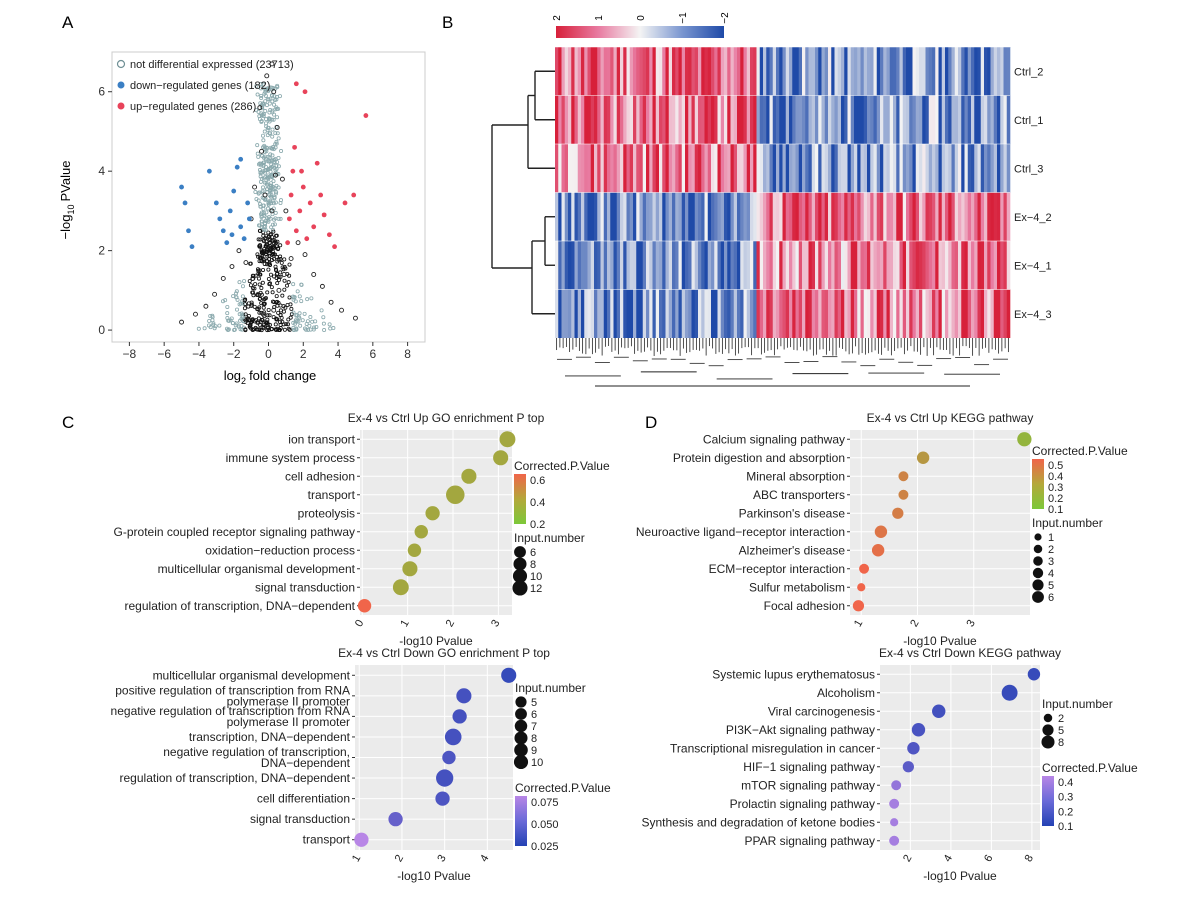  What do you see at coordinates (280, 550) in the screenshot?
I see `dotplot-category-label: oxidation−reduction process` at bounding box center [280, 550].